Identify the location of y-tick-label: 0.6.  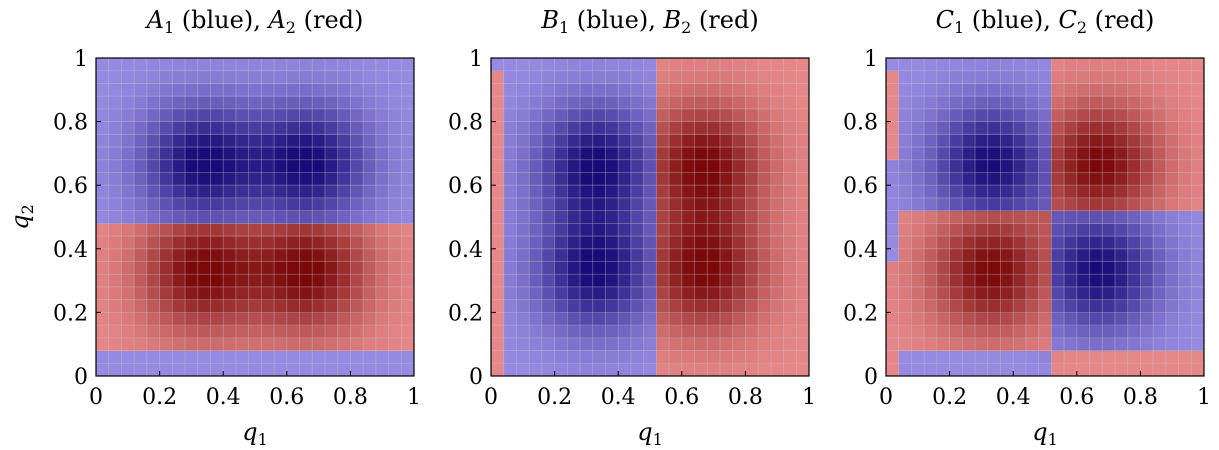
(465, 186).